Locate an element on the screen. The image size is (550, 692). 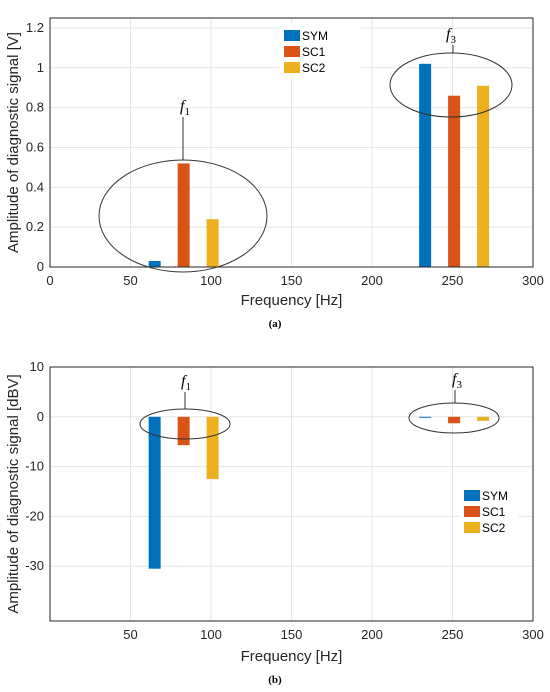
figure-caption: (a) is located at coordinates (275, 324).